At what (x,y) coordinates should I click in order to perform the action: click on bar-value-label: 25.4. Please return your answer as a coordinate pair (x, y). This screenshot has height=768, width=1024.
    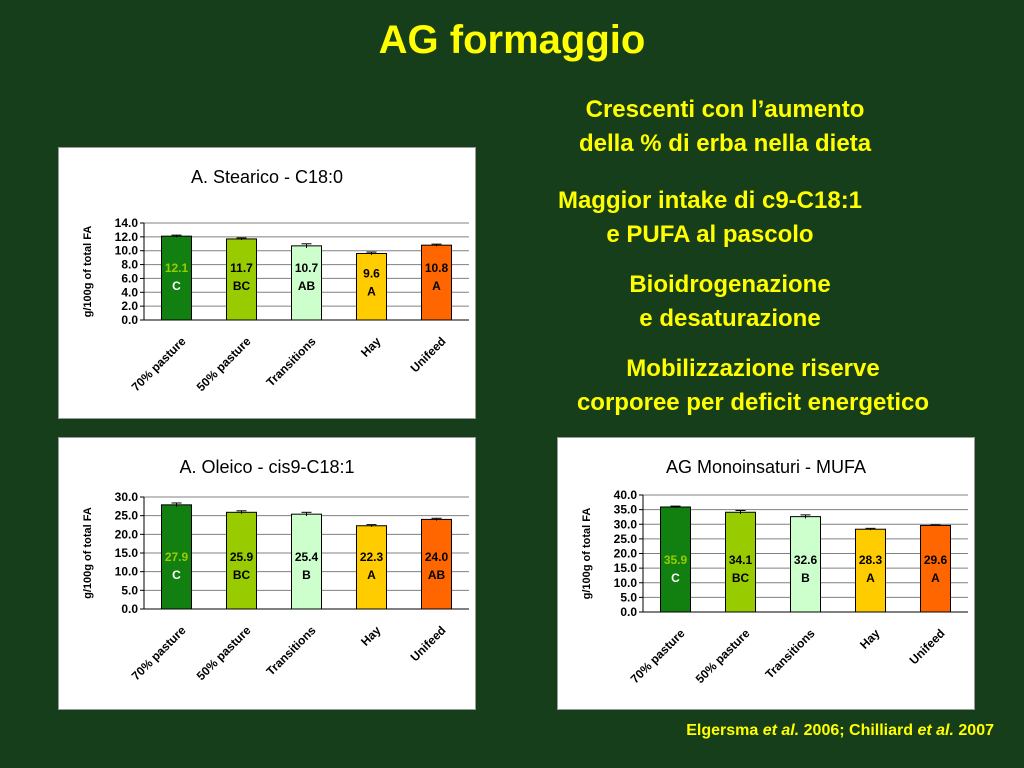
    Looking at the image, I should click on (307, 557).